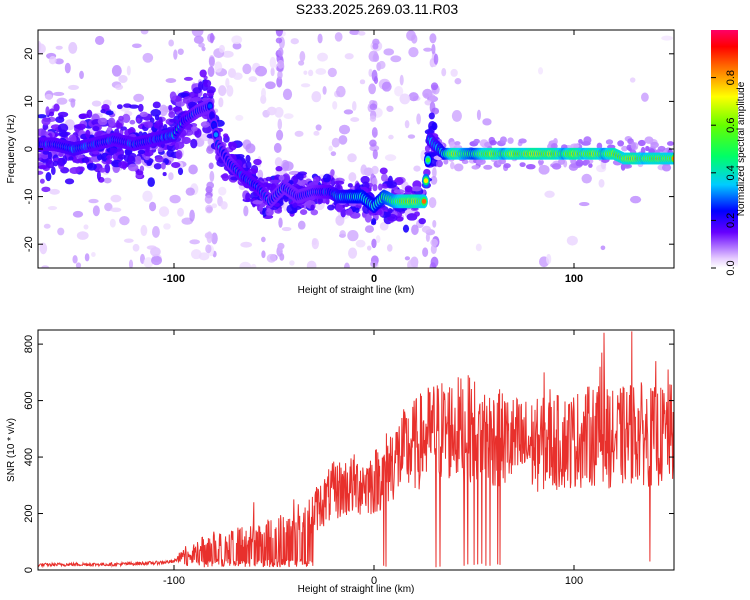 This screenshot has height=600, width=750. What do you see at coordinates (741, 148) in the screenshot?
I see `colorbar-label: Normalized spectral amplitude` at bounding box center [741, 148].